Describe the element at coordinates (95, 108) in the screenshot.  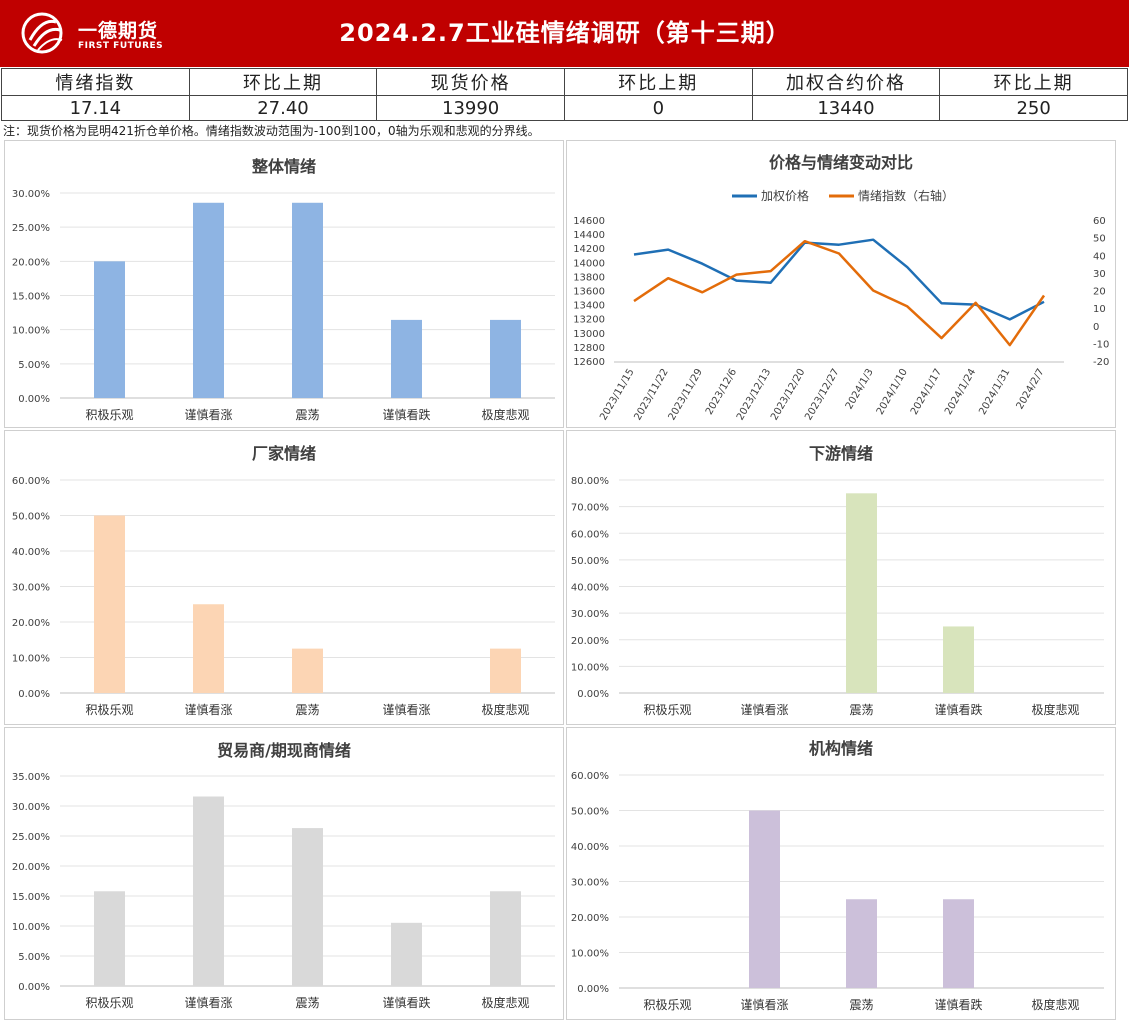
I see `summary-value-cell: 17.14` at that location.